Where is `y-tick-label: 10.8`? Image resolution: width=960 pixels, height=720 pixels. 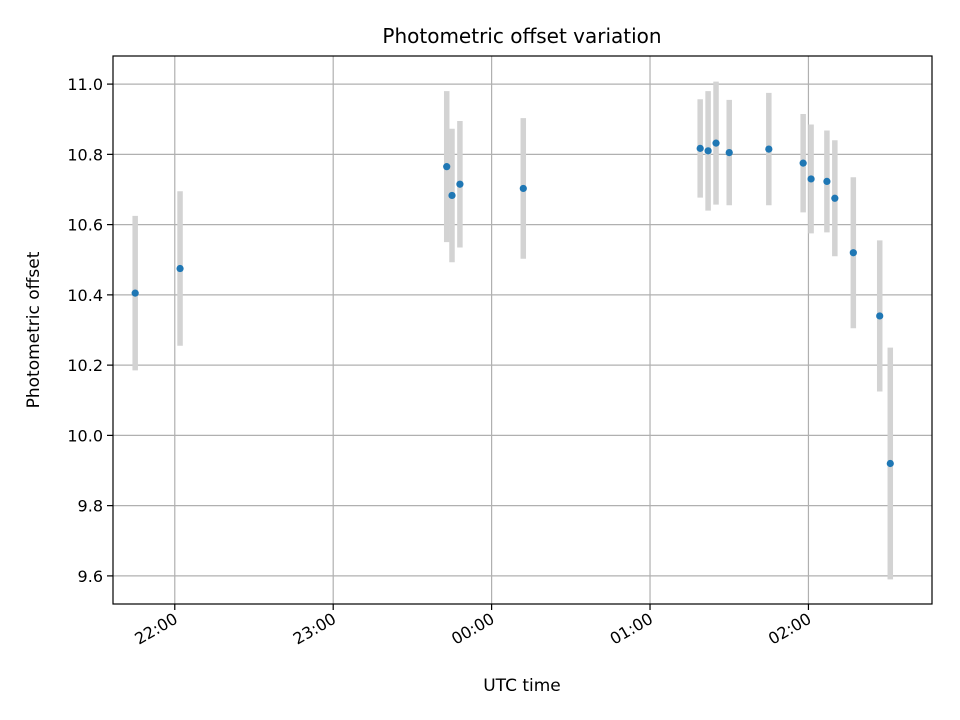
y-tick-label: 10.8 is located at coordinates (85, 154).